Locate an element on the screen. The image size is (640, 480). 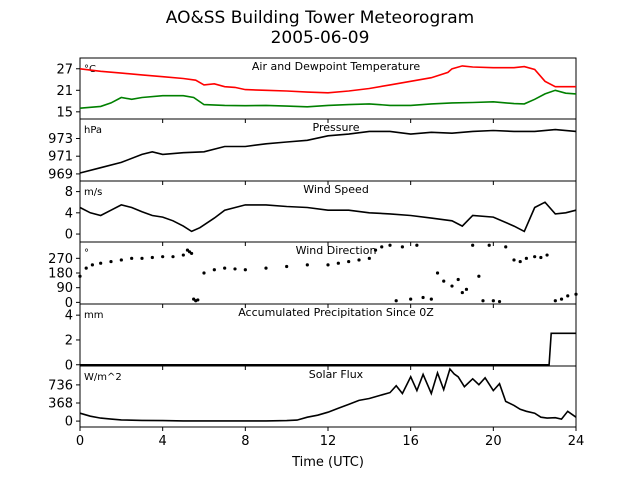
y-tick-label: 736 is located at coordinates (60, 385).